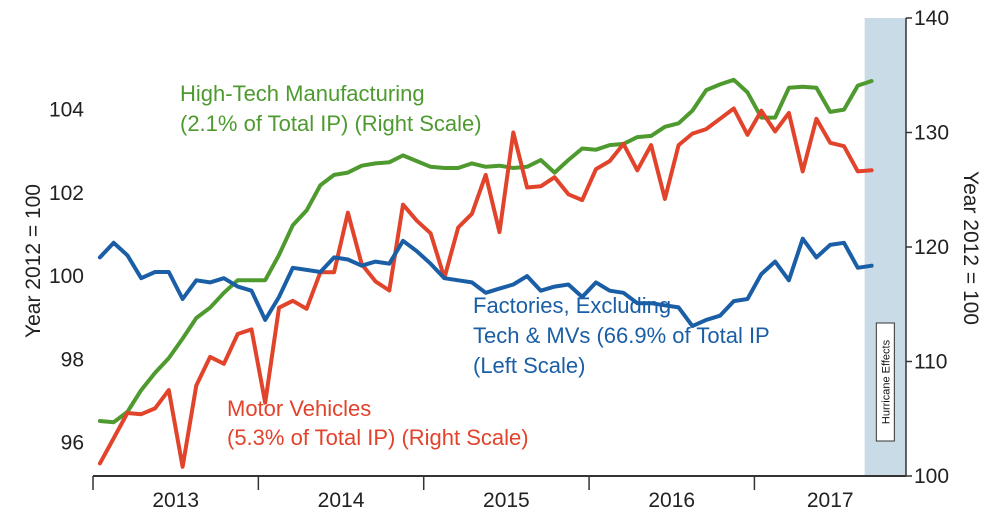  I want to click on factories-annotation-line-3: (Left Scale), so click(529, 365).